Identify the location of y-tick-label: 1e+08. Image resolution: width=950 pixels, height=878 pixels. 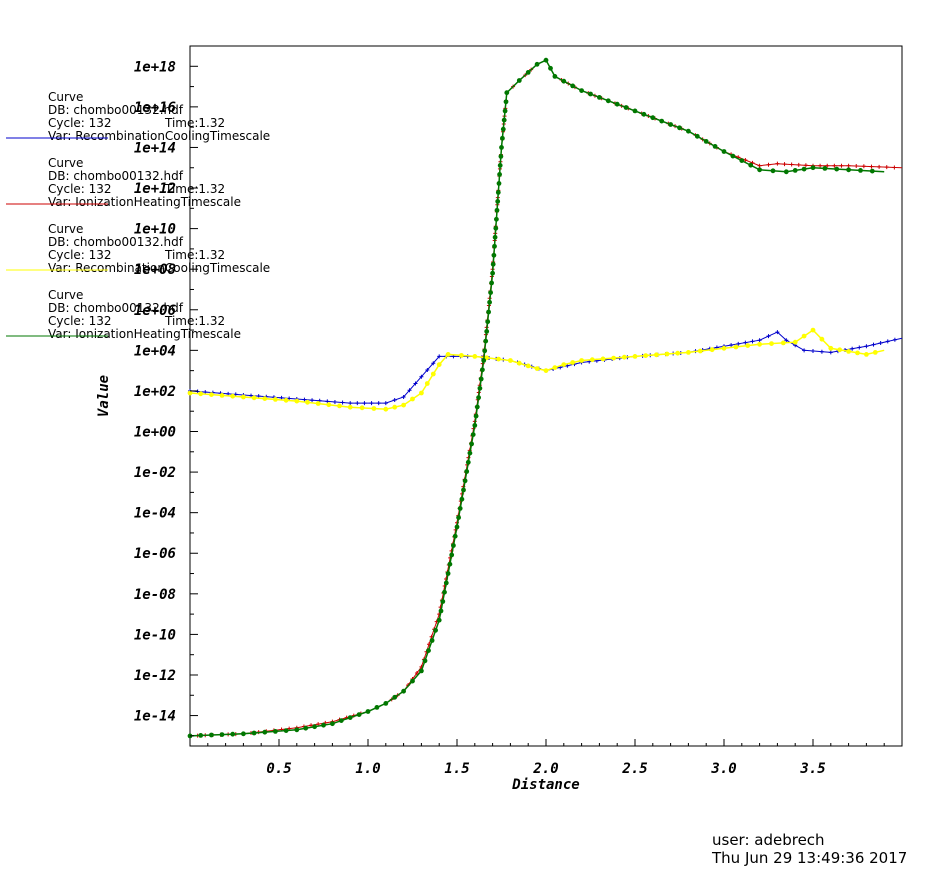
(155, 270).